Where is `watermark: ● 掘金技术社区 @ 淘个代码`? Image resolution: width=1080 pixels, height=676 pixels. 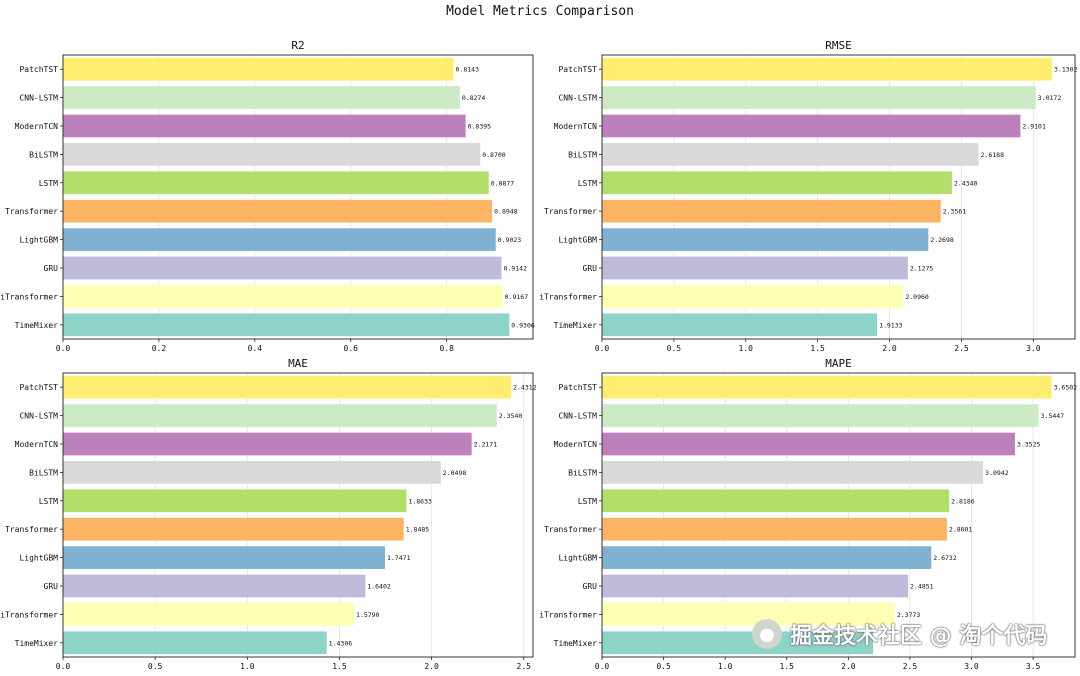
watermark: ● 掘金技术社区 @ 淘个代码 is located at coordinates (910, 634).